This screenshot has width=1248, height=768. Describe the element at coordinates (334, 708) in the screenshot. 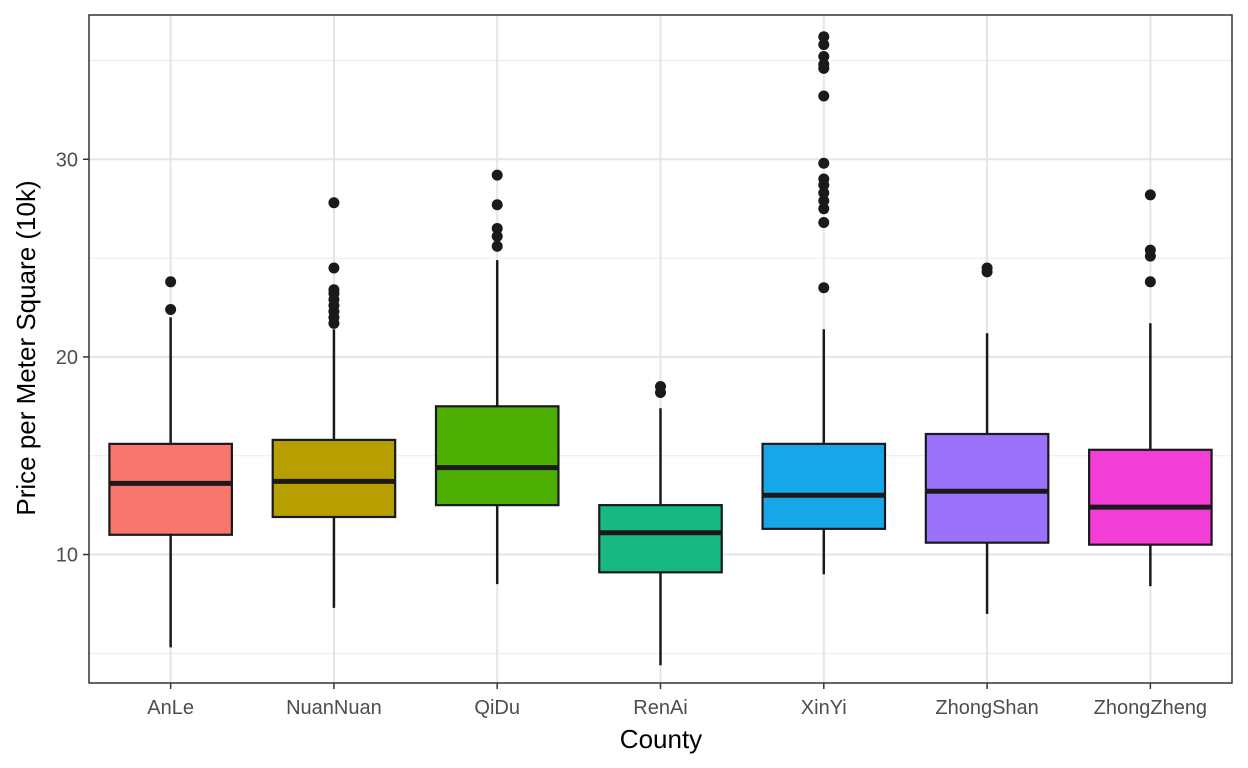

I see `x-tick-label: NuanNuan` at that location.